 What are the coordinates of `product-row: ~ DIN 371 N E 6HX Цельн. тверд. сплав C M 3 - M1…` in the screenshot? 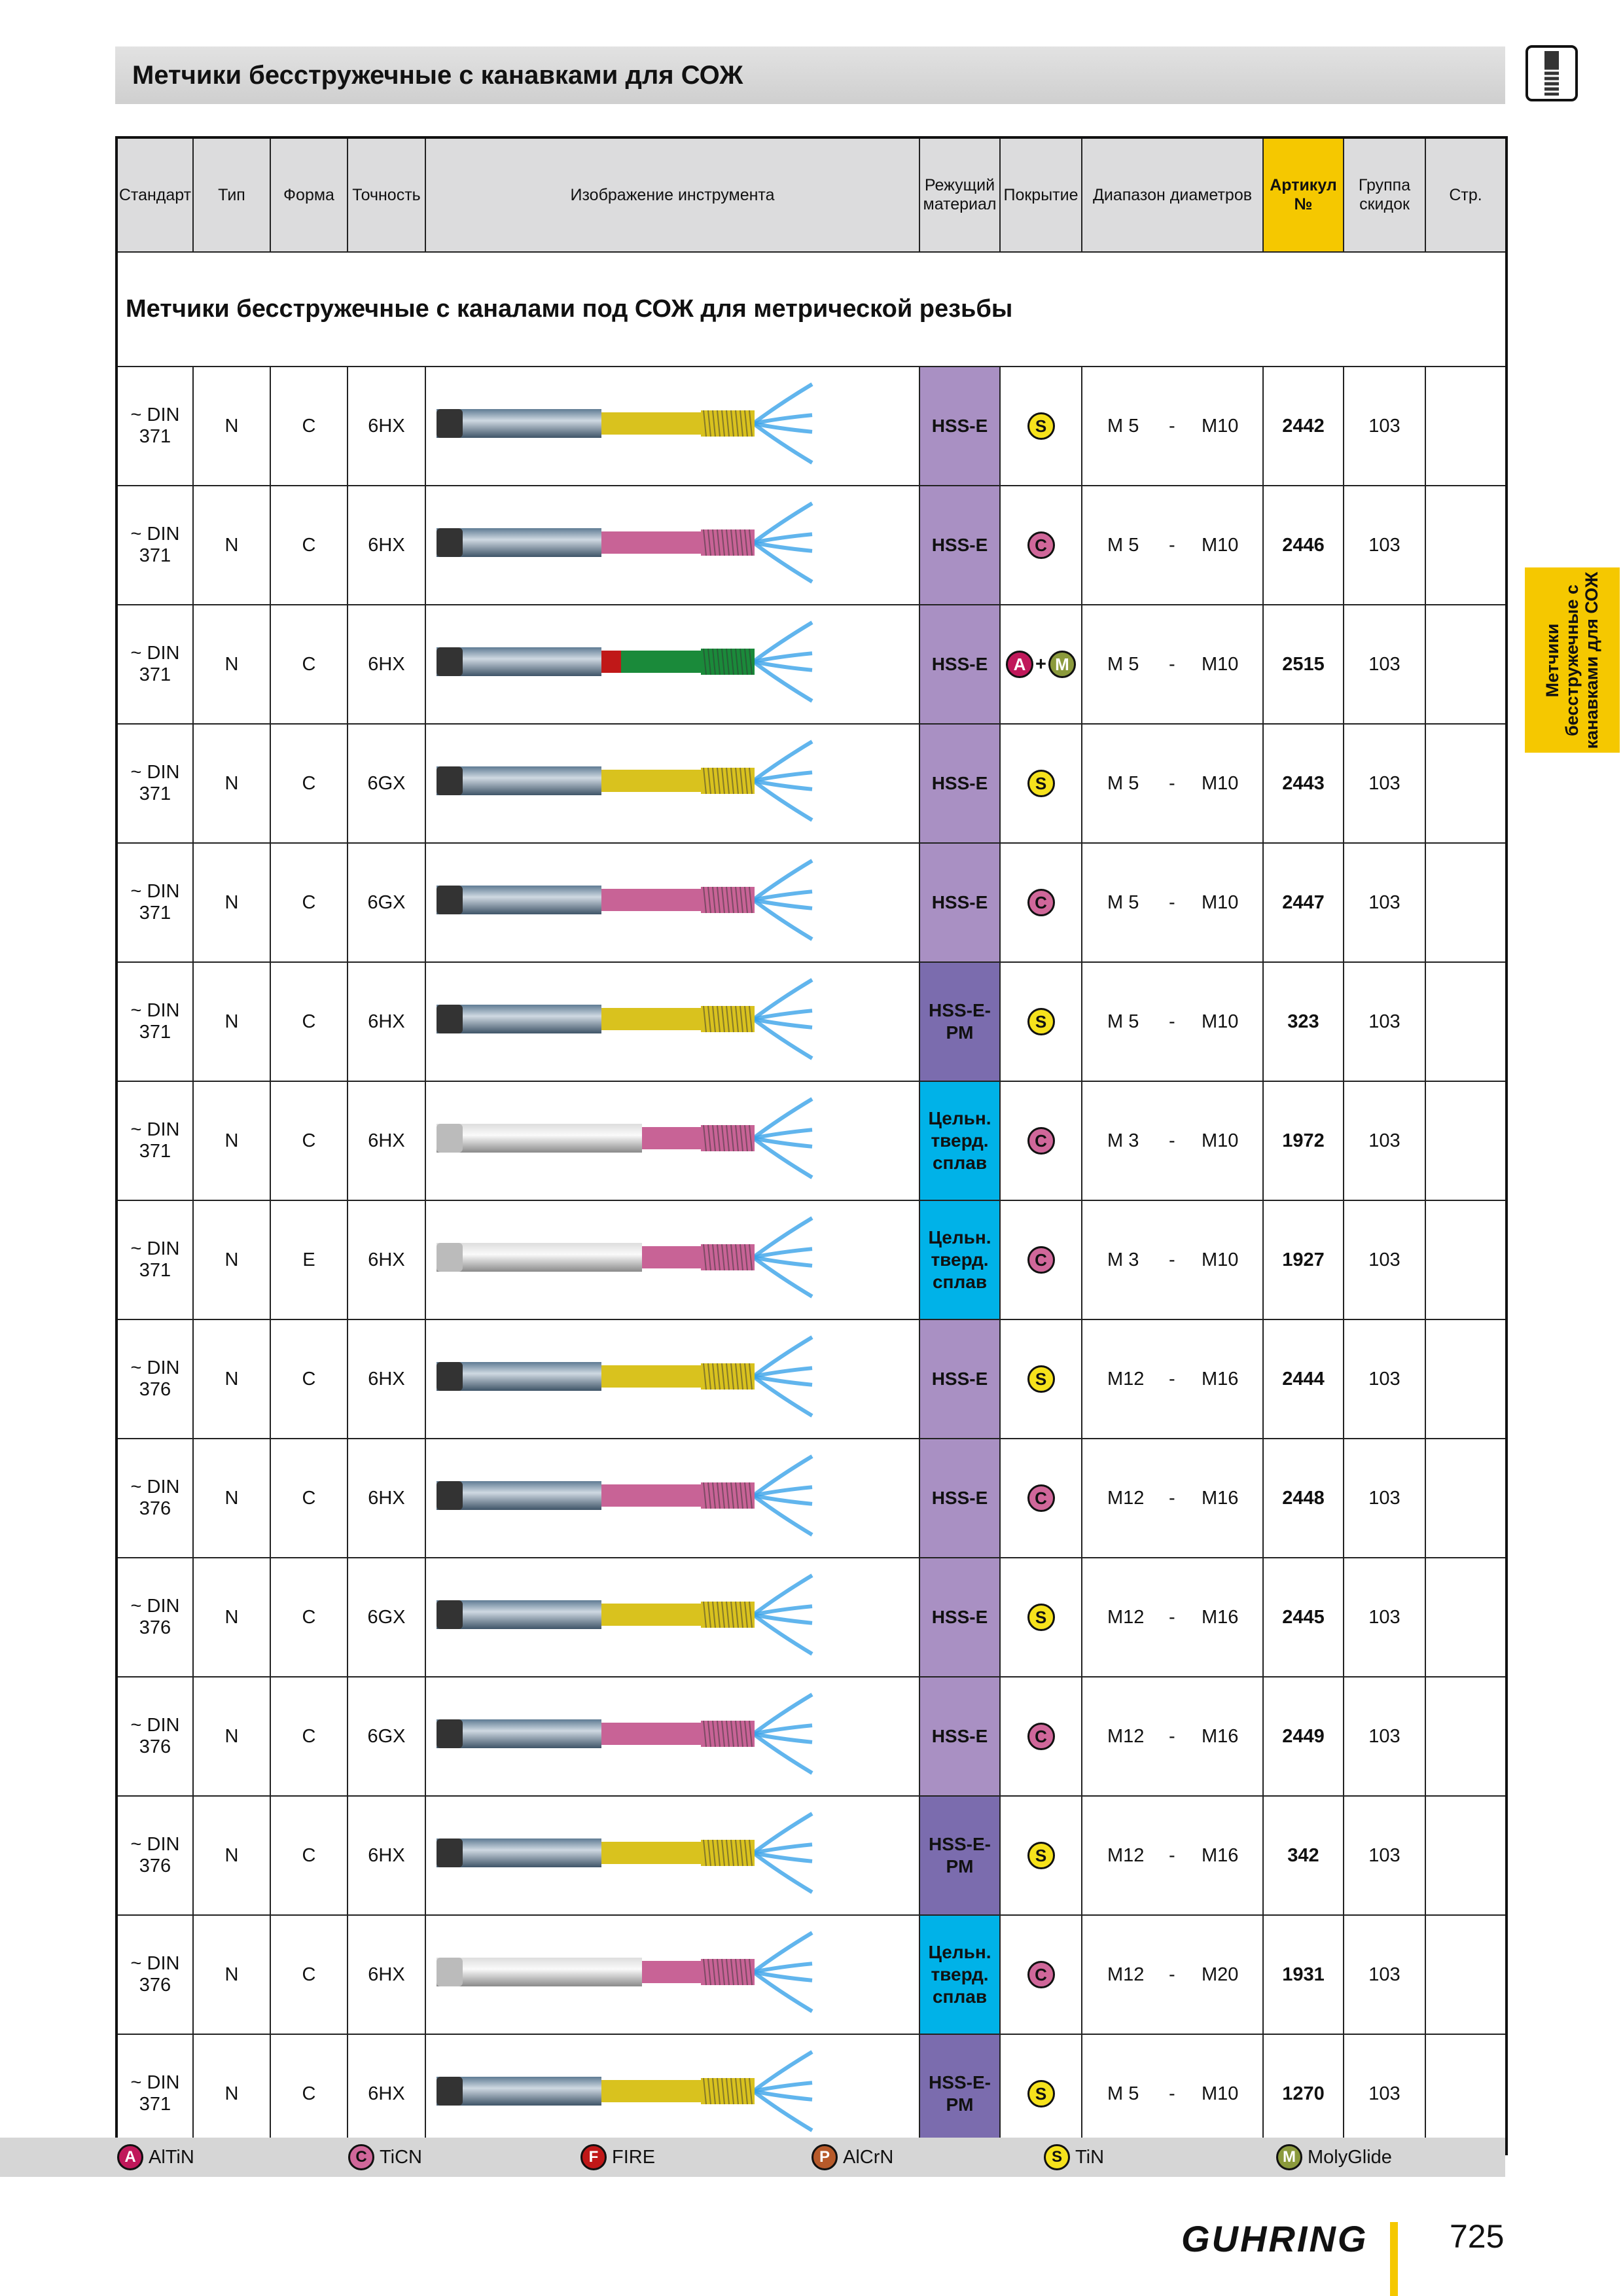 It's located at (811, 1260).